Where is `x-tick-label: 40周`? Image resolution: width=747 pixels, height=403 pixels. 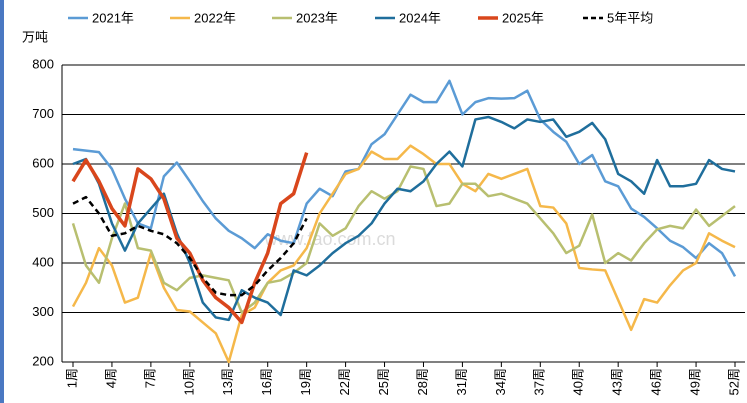 x-tick-label: 40周 is located at coordinates (578, 381).